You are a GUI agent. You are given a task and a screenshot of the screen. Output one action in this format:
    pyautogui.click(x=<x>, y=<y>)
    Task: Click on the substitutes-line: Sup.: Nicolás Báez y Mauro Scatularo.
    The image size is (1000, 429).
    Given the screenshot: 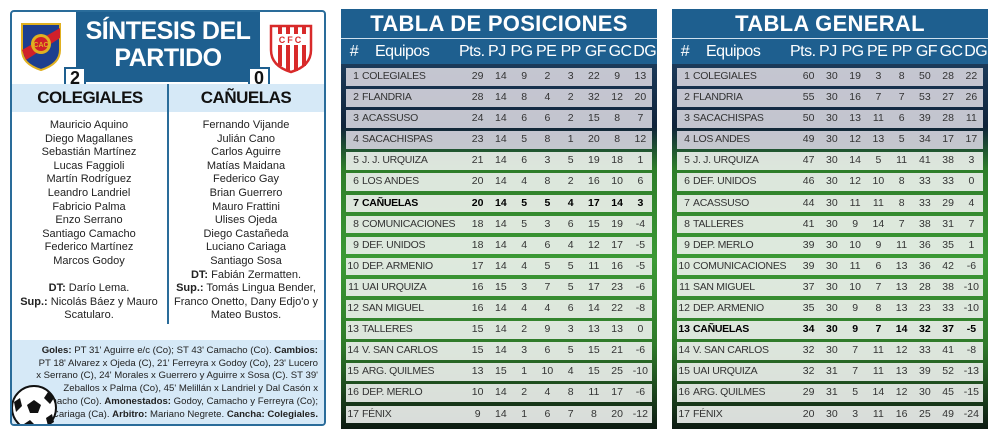 What is the action you would take?
    pyautogui.click(x=89, y=309)
    